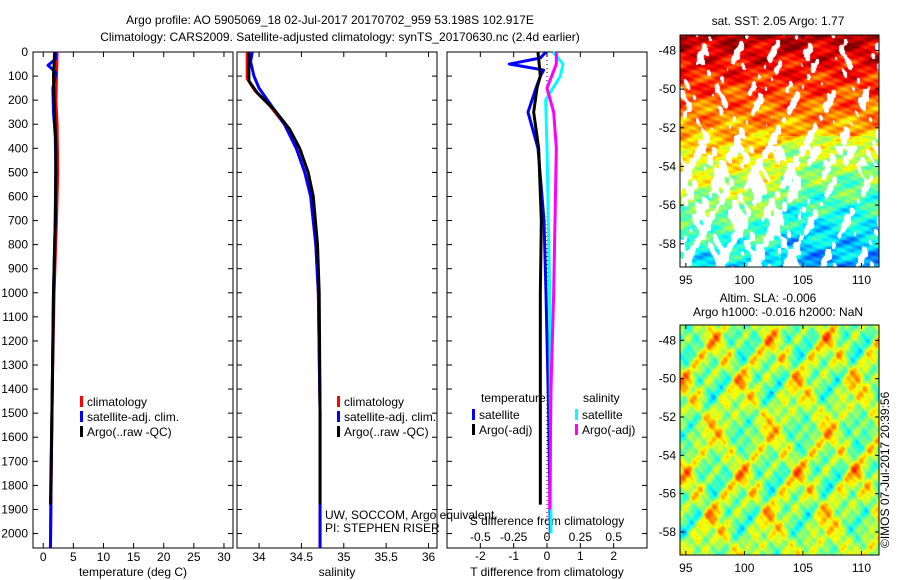 This screenshot has width=900, height=580. Describe the element at coordinates (14, 389) in the screenshot. I see `y-tick-label: 1400` at that location.